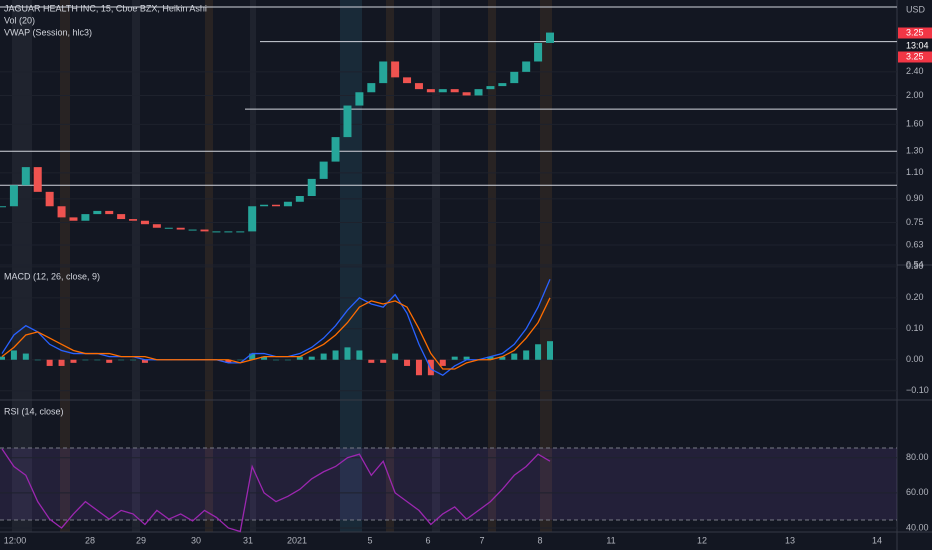 The image size is (932, 550). I want to click on rsi-title: RSI (14, close), so click(34, 411).